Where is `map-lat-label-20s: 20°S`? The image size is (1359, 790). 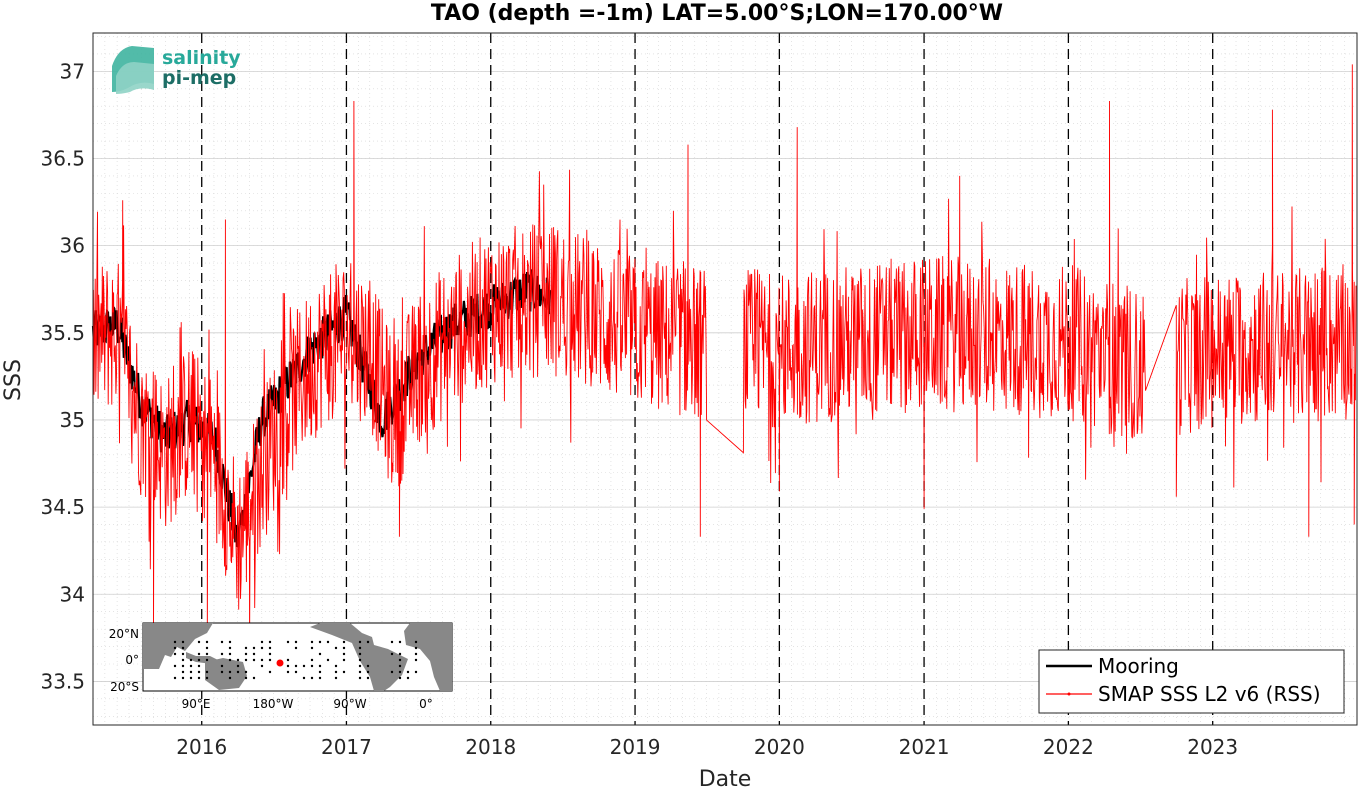 map-lat-label-20s: 20°S is located at coordinates (124, 687).